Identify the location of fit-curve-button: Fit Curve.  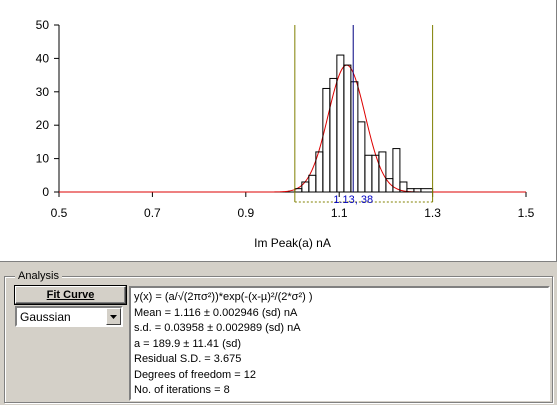
(70, 295).